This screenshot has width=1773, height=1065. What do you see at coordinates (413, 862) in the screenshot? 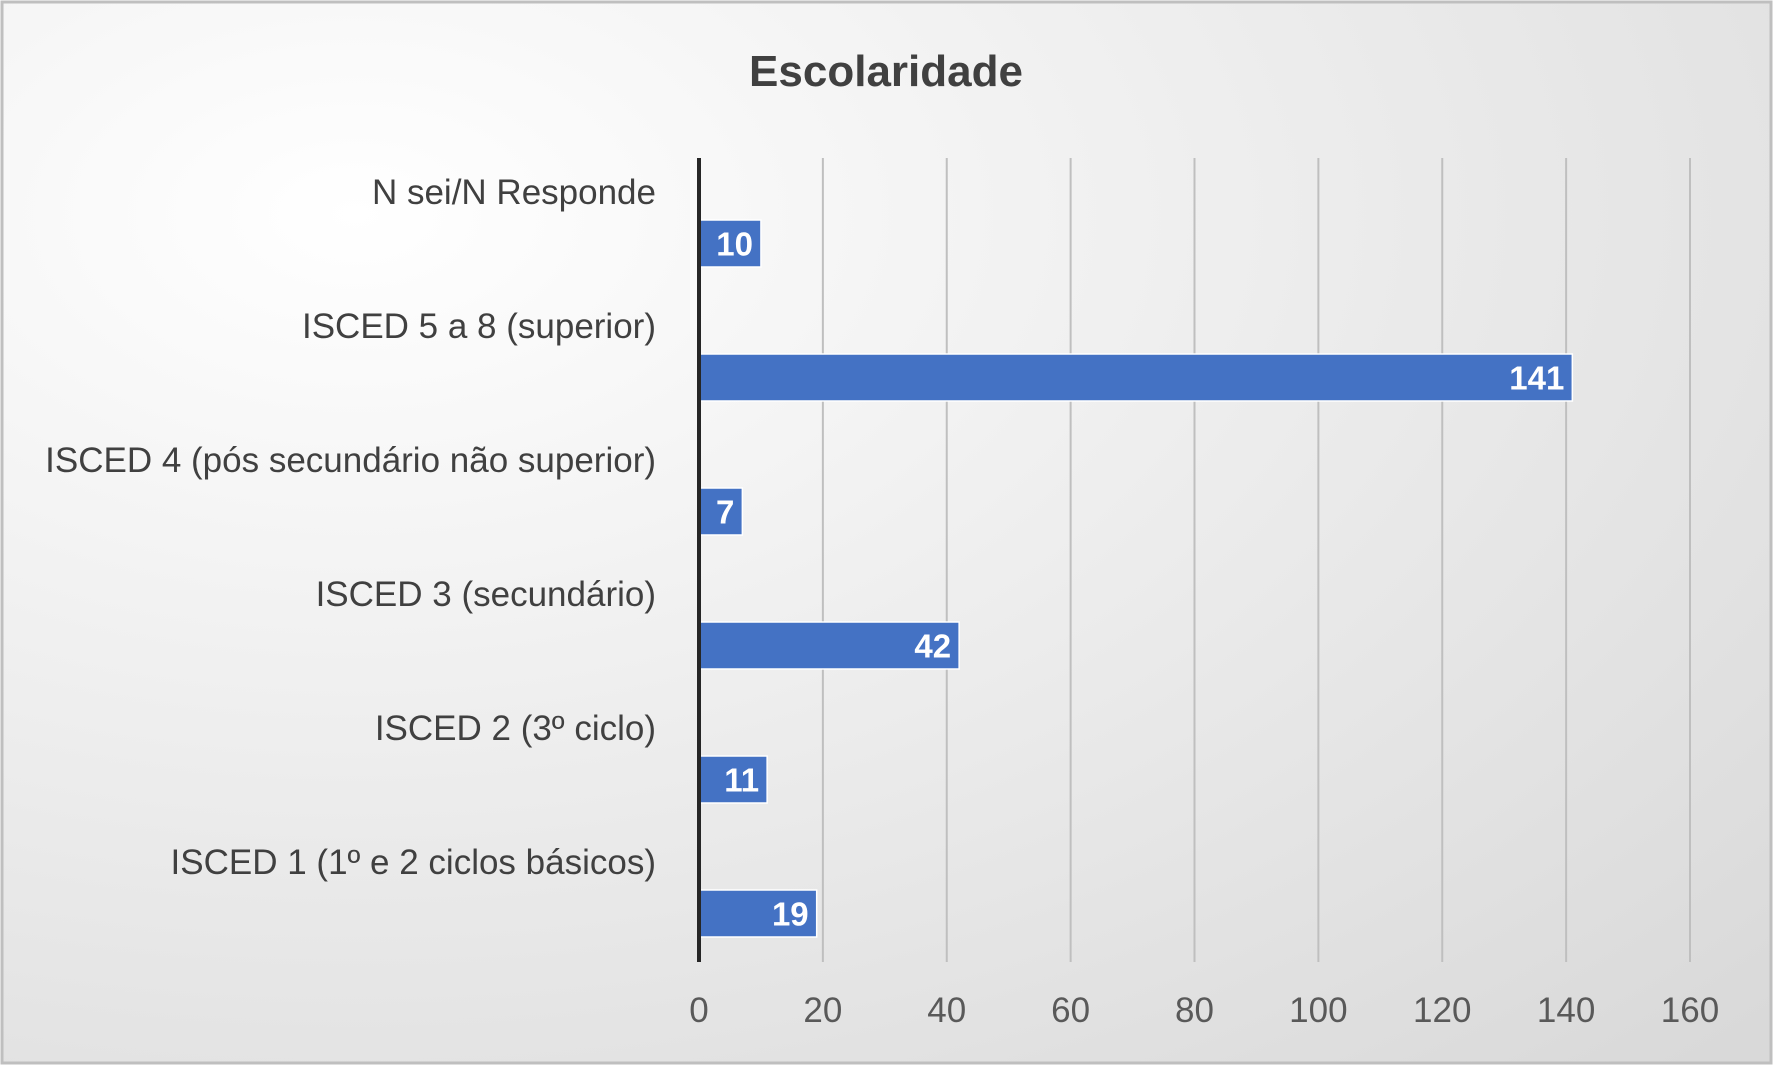
I see `category-label: ISCED 1 (1º e 2 ciclos básicos)` at bounding box center [413, 862].